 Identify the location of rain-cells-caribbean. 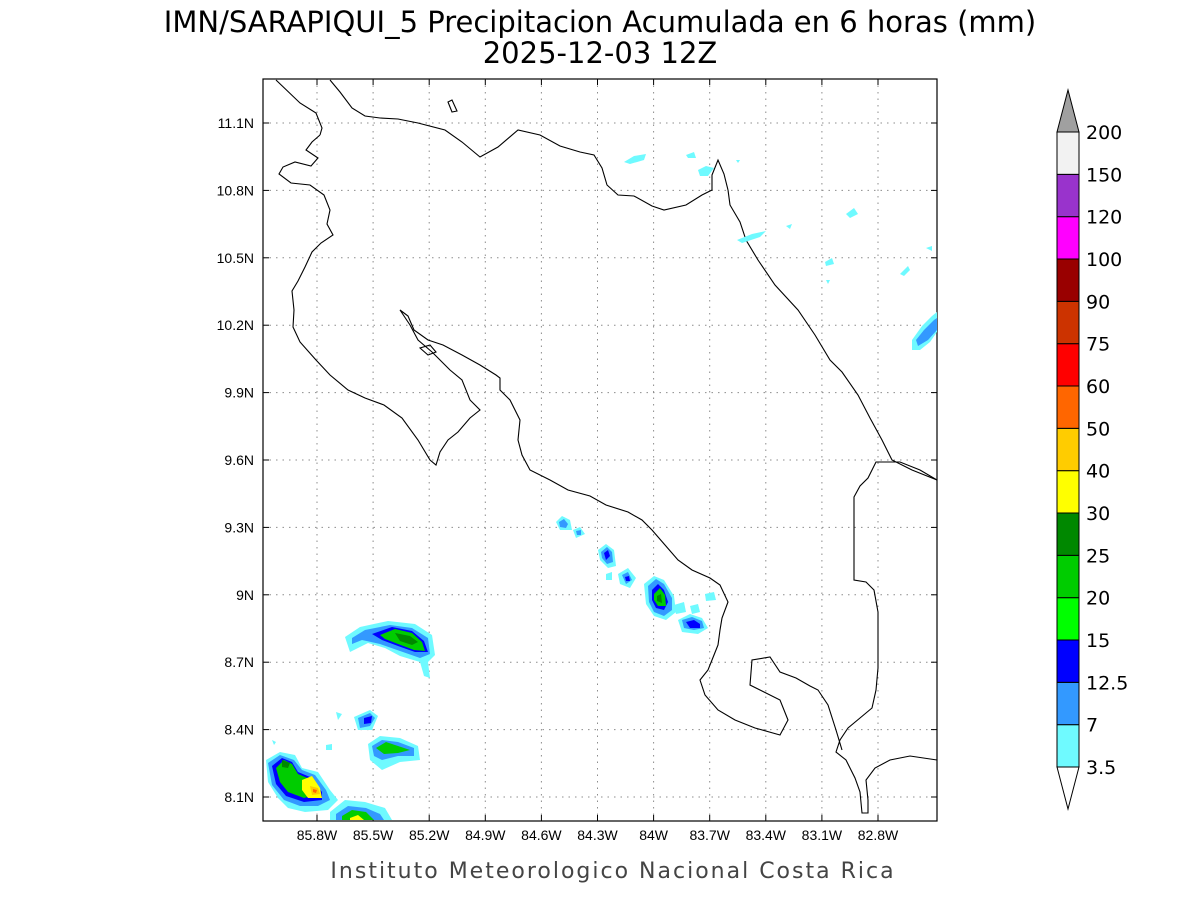
(780, 251).